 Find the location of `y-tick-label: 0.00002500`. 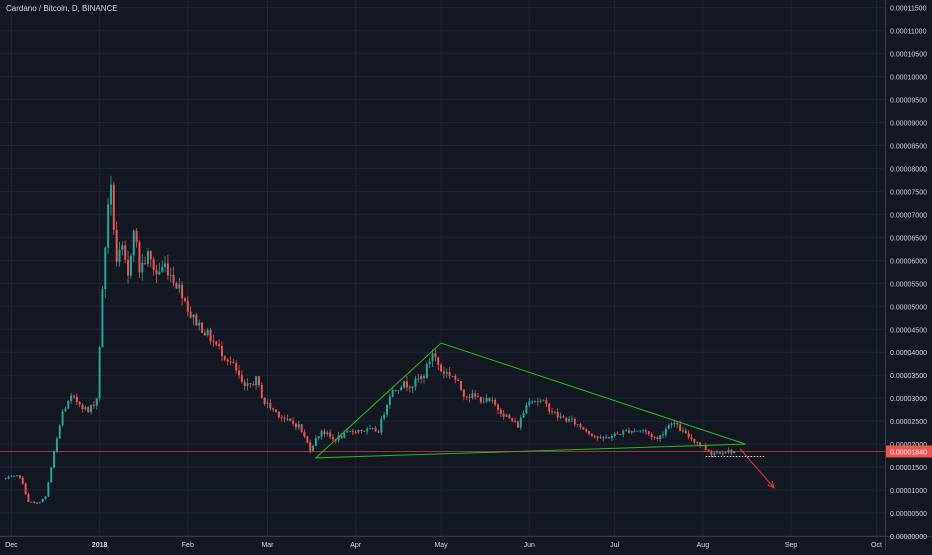

y-tick-label: 0.00002500 is located at coordinates (908, 422).